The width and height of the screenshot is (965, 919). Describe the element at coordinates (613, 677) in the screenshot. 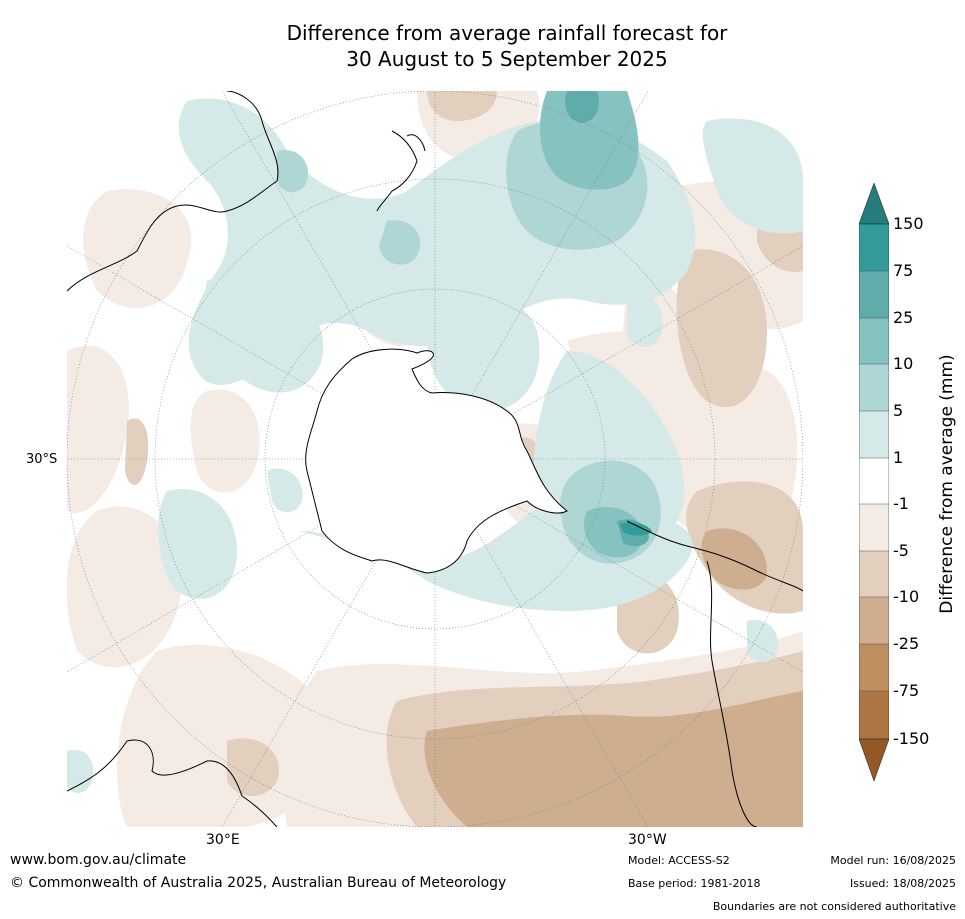

I see `dry-strong-regions` at that location.